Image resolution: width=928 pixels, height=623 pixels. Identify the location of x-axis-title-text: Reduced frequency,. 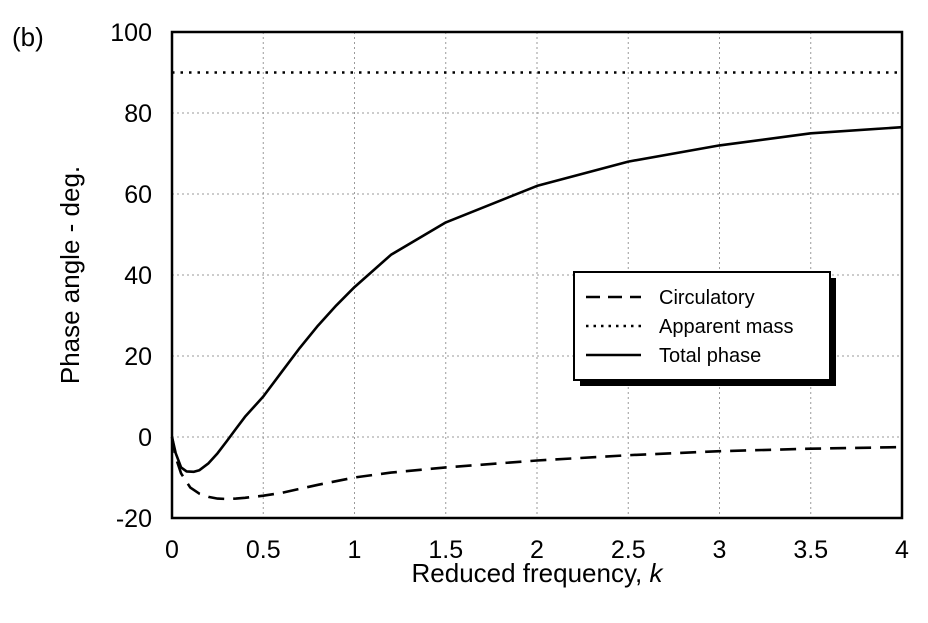
(531, 573).